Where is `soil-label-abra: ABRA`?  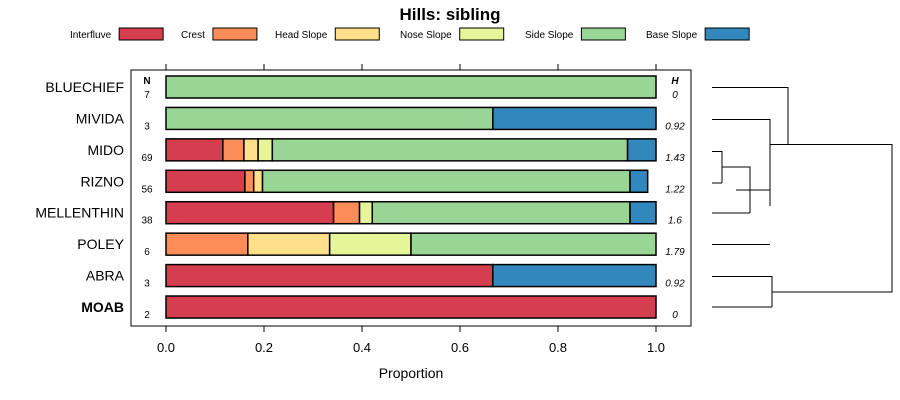
soil-label-abra: ABRA is located at coordinates (105, 276).